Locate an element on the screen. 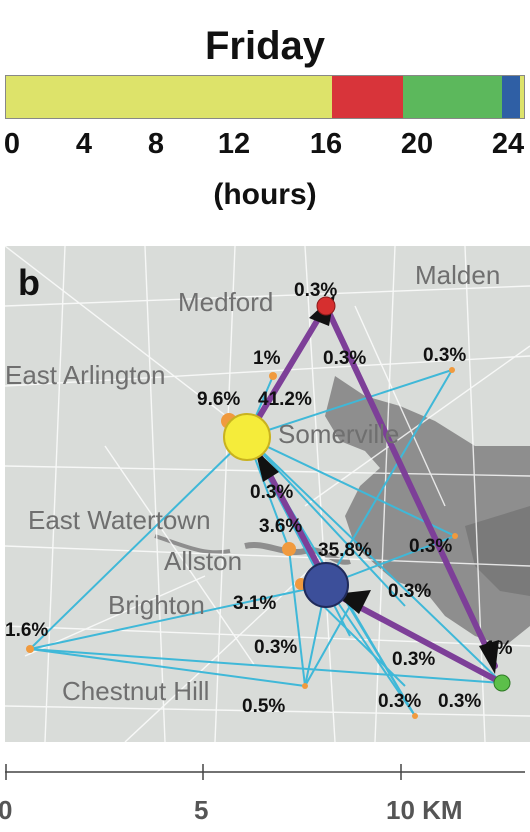  timeline-segment-green is located at coordinates (453, 97).